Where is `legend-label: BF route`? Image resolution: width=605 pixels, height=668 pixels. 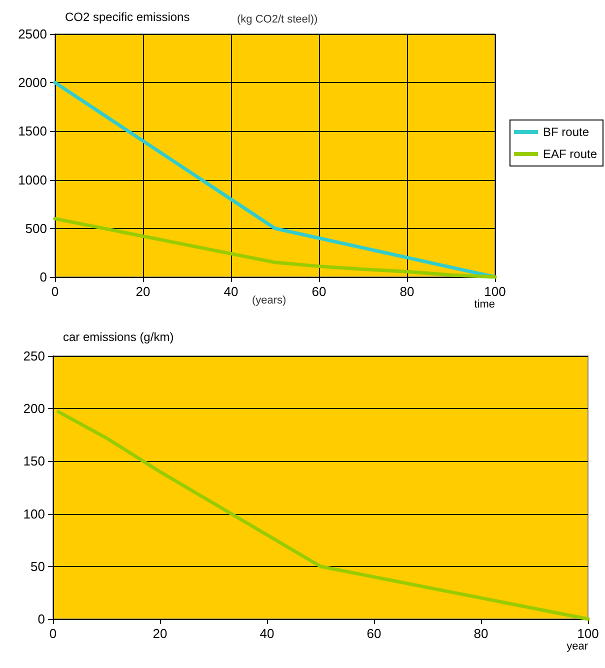 legend-label: BF route is located at coordinates (566, 132).